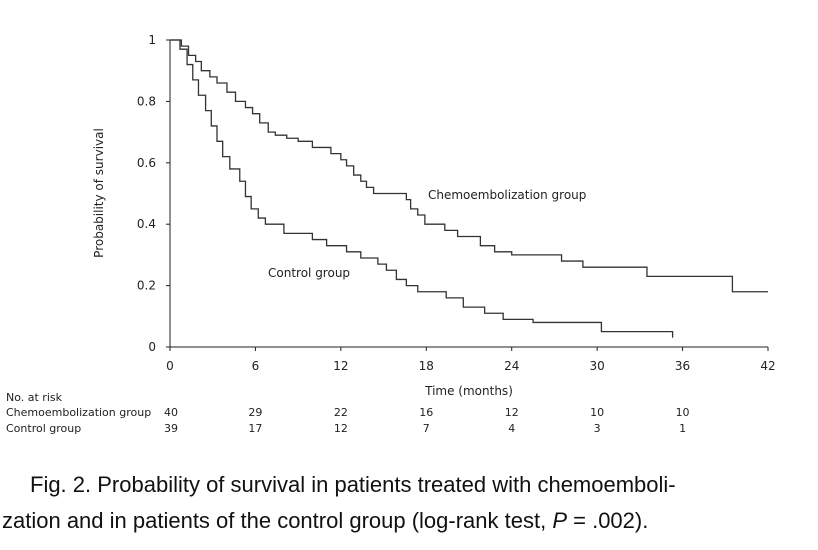 The height and width of the screenshot is (550, 818). I want to click on at-risk-control-label: Control group, so click(43, 428).